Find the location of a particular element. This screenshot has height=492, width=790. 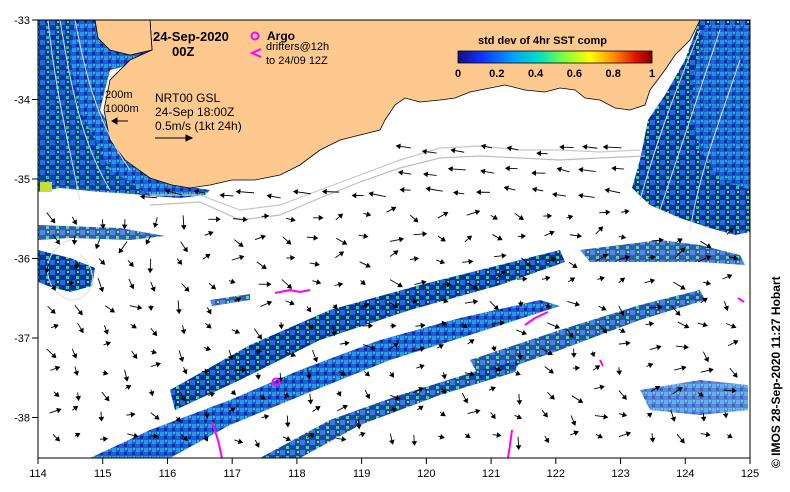

isobath-1000-label: 1000m is located at coordinates (122, 109).